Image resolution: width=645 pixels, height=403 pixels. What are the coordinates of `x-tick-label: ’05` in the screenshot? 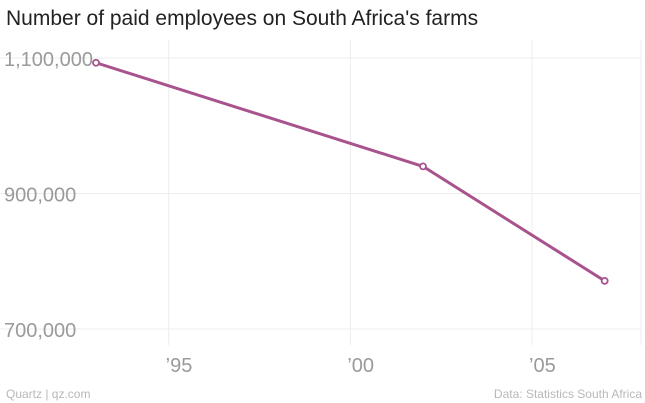 It's located at (542, 366).